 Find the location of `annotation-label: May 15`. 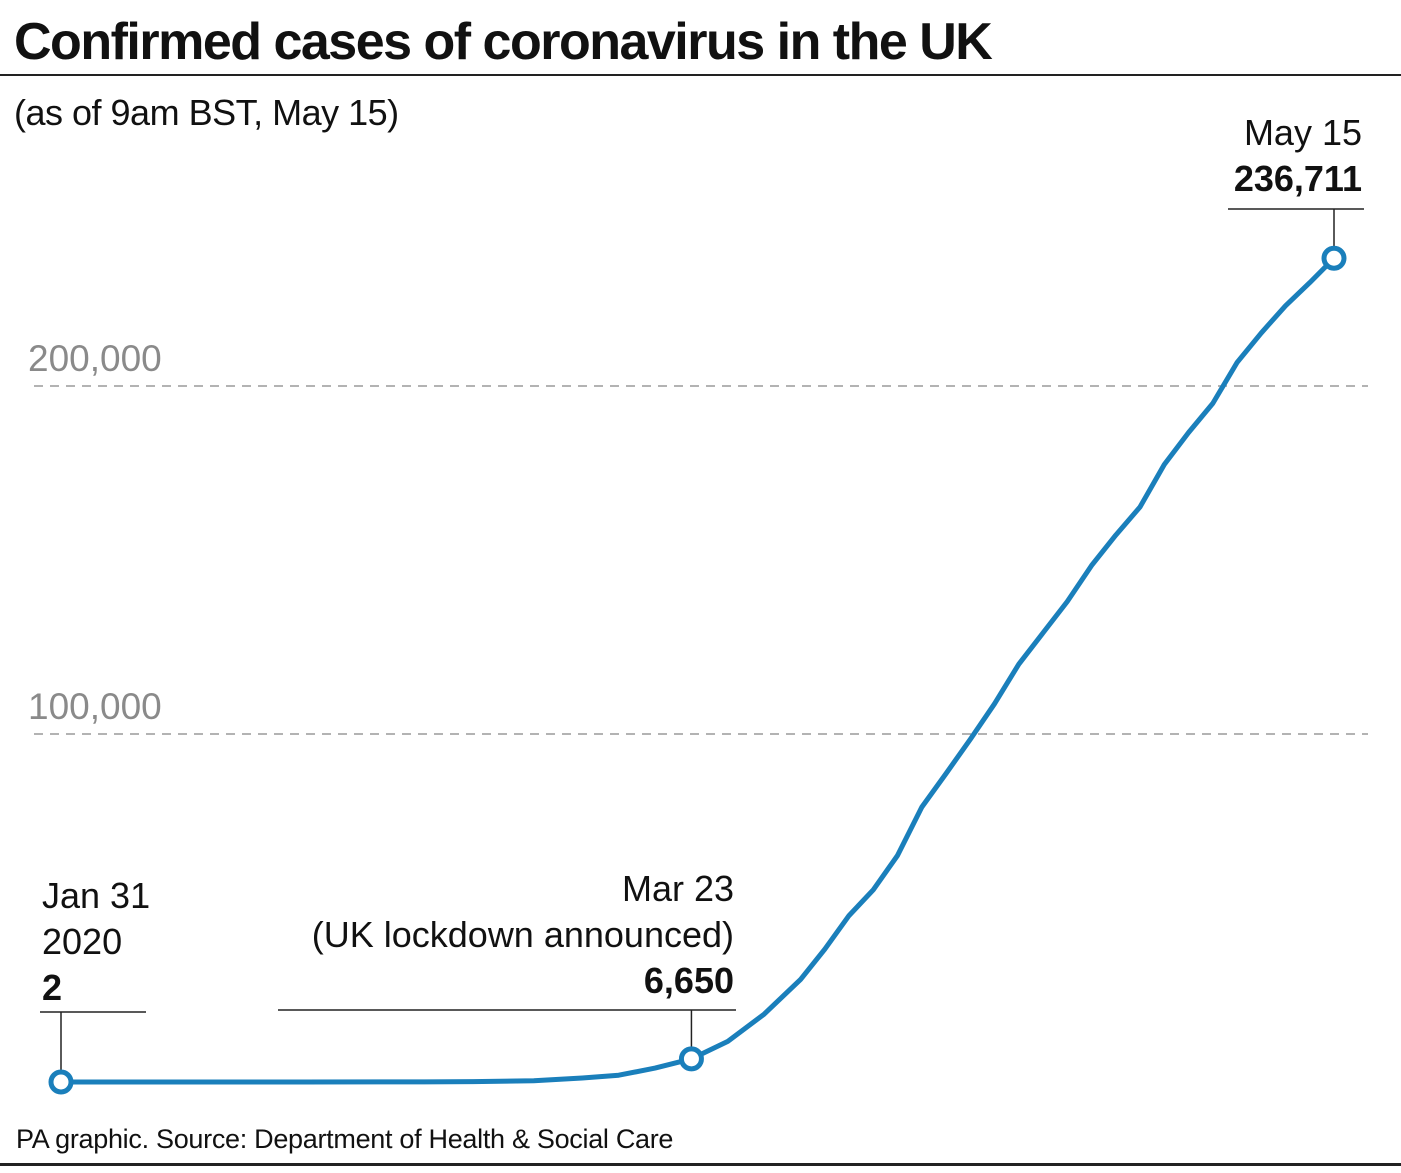

annotation-label: May 15 is located at coordinates (1303, 132).